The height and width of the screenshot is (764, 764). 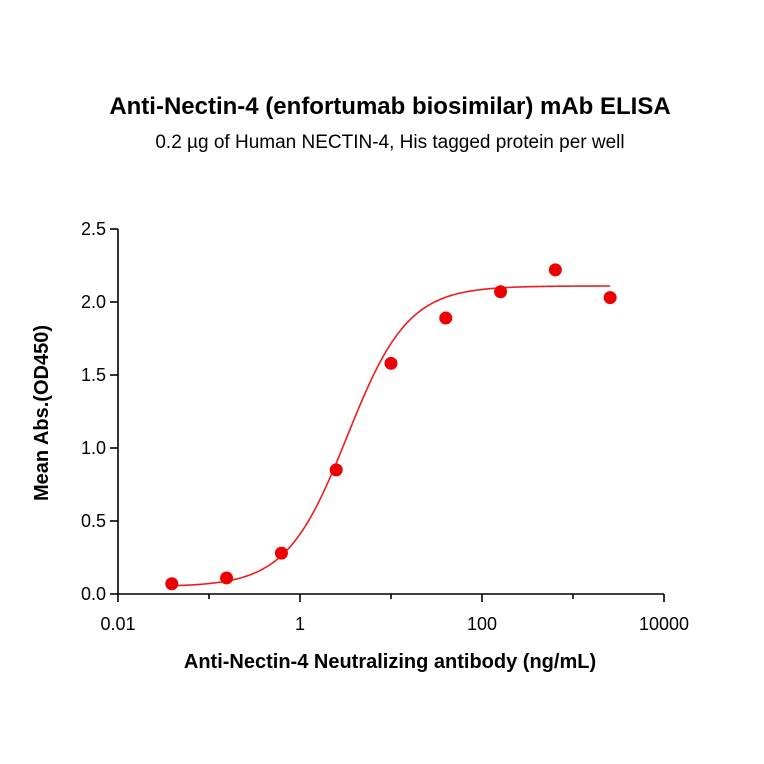 What do you see at coordinates (300, 624) in the screenshot?
I see `x-tick-label: 1` at bounding box center [300, 624].